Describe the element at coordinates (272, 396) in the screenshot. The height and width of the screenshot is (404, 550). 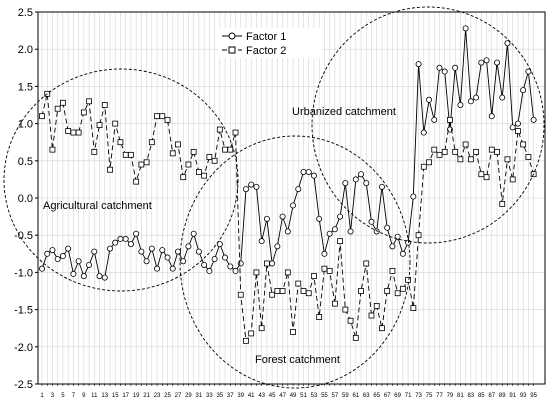
I see `x-tick-label: 45` at that location.